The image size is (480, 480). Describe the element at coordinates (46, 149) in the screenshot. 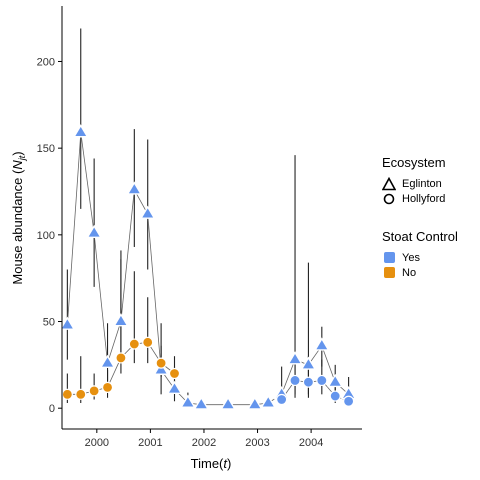

I see `y-tick-label-3: 150` at that location.